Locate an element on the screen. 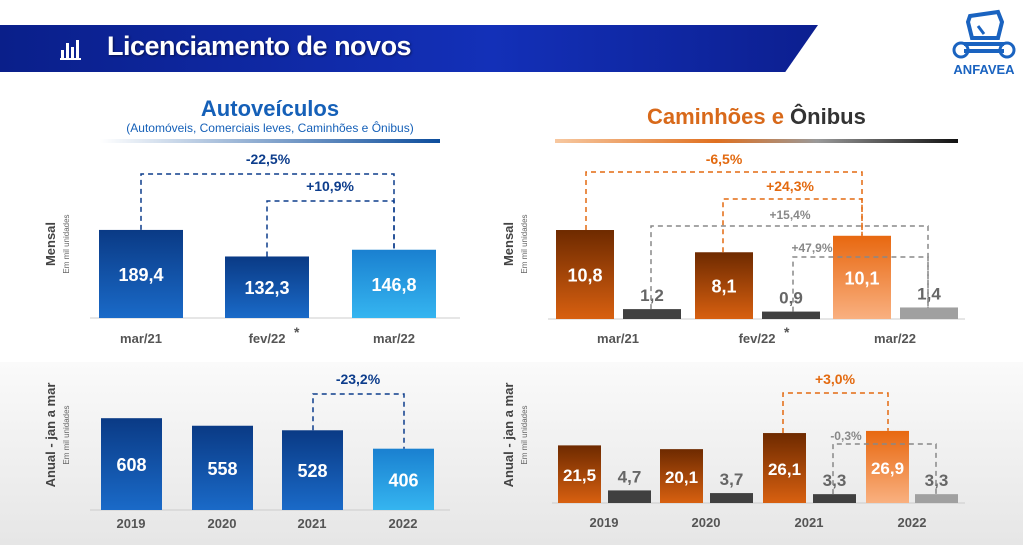 The height and width of the screenshot is (545, 1023). data-label: 10,8 is located at coordinates (584, 276).